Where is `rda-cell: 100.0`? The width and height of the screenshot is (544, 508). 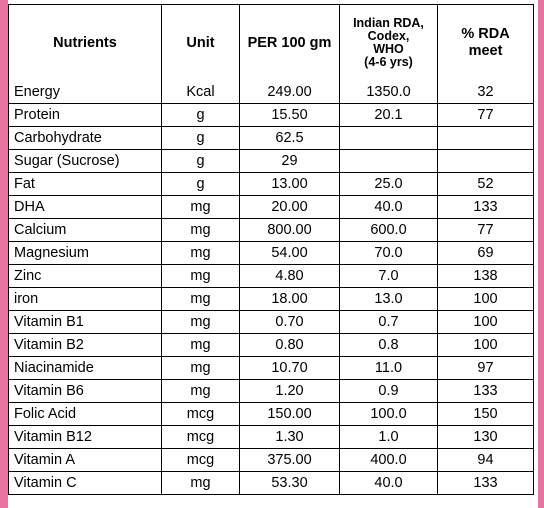
rda-cell: 100.0 is located at coordinates (388, 414).